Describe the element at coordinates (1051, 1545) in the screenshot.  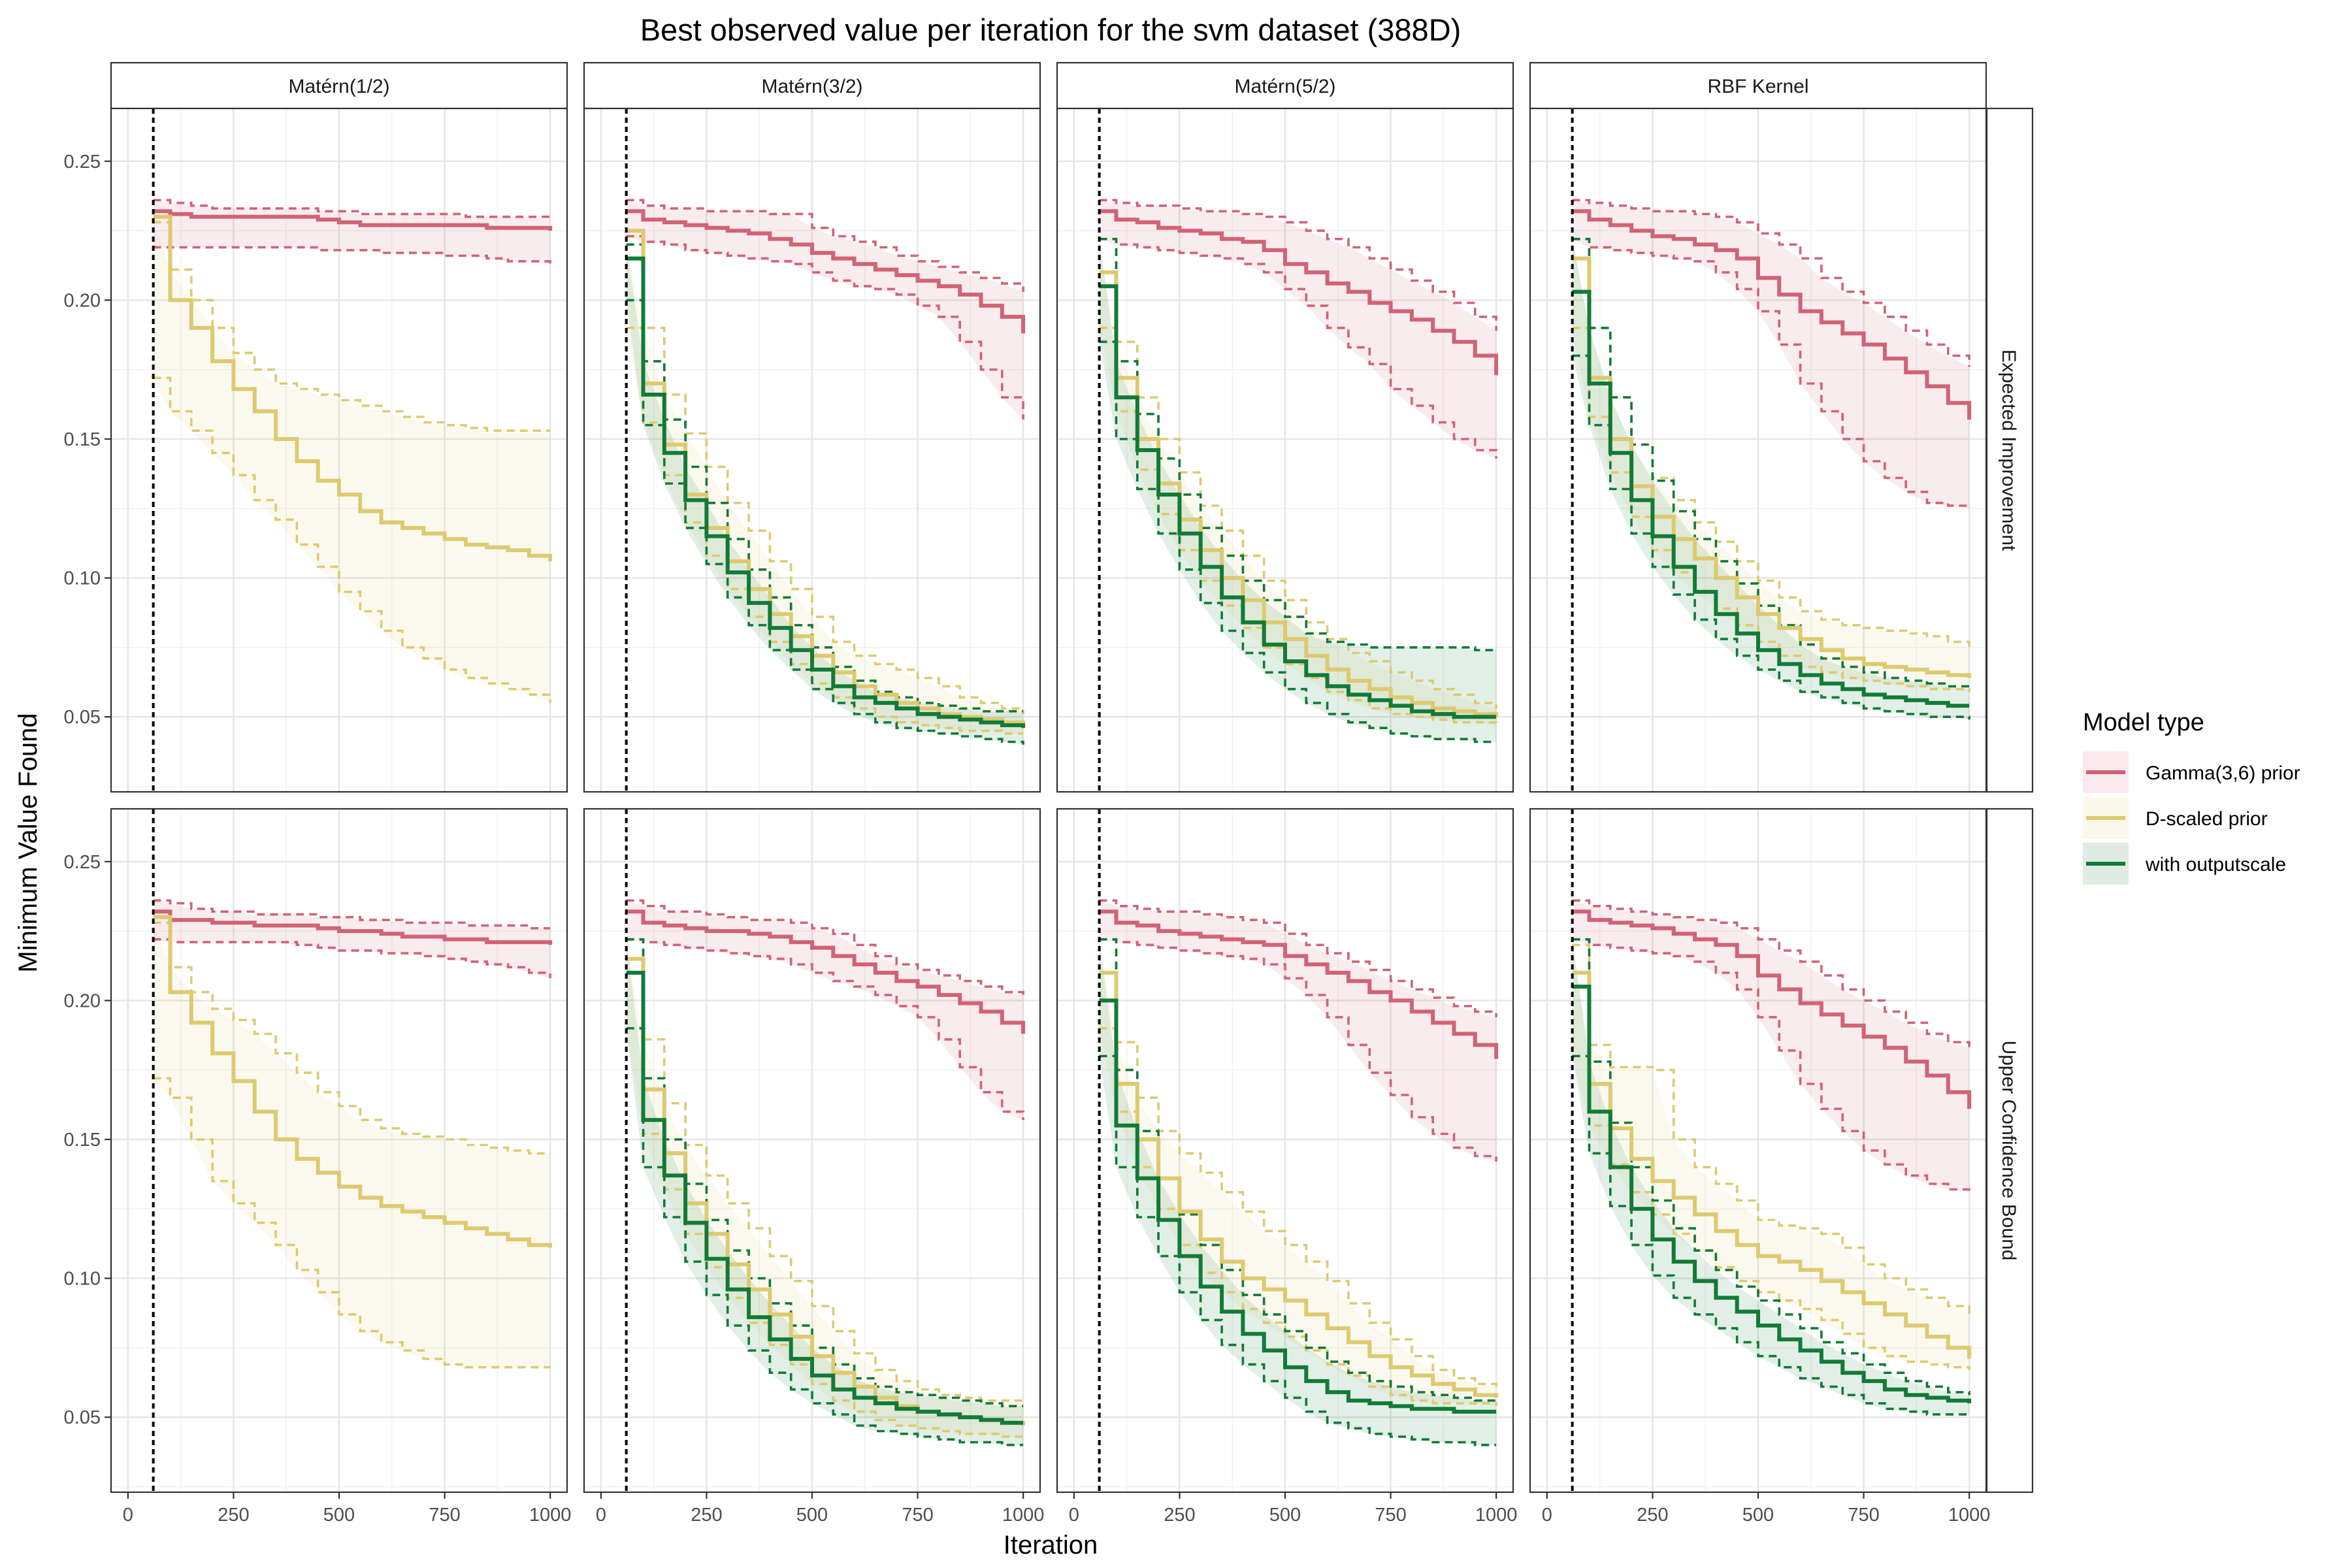
I see `x-axis-title: Iteration` at that location.